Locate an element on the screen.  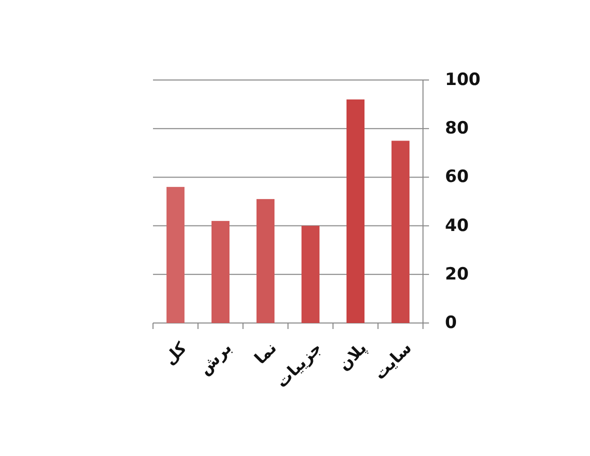
y-tick-label: 40 is located at coordinates (457, 226).